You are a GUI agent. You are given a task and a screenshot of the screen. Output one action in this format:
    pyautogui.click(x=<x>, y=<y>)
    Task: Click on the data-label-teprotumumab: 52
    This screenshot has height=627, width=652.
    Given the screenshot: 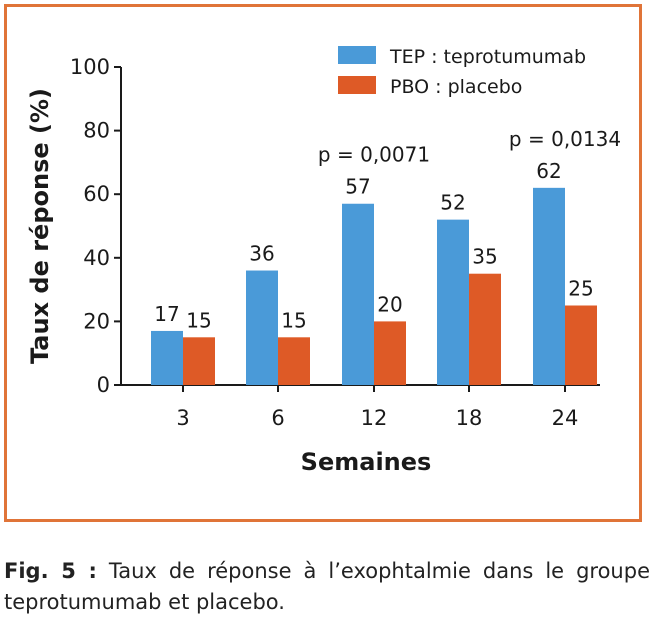 What is the action you would take?
    pyautogui.click(x=452, y=203)
    